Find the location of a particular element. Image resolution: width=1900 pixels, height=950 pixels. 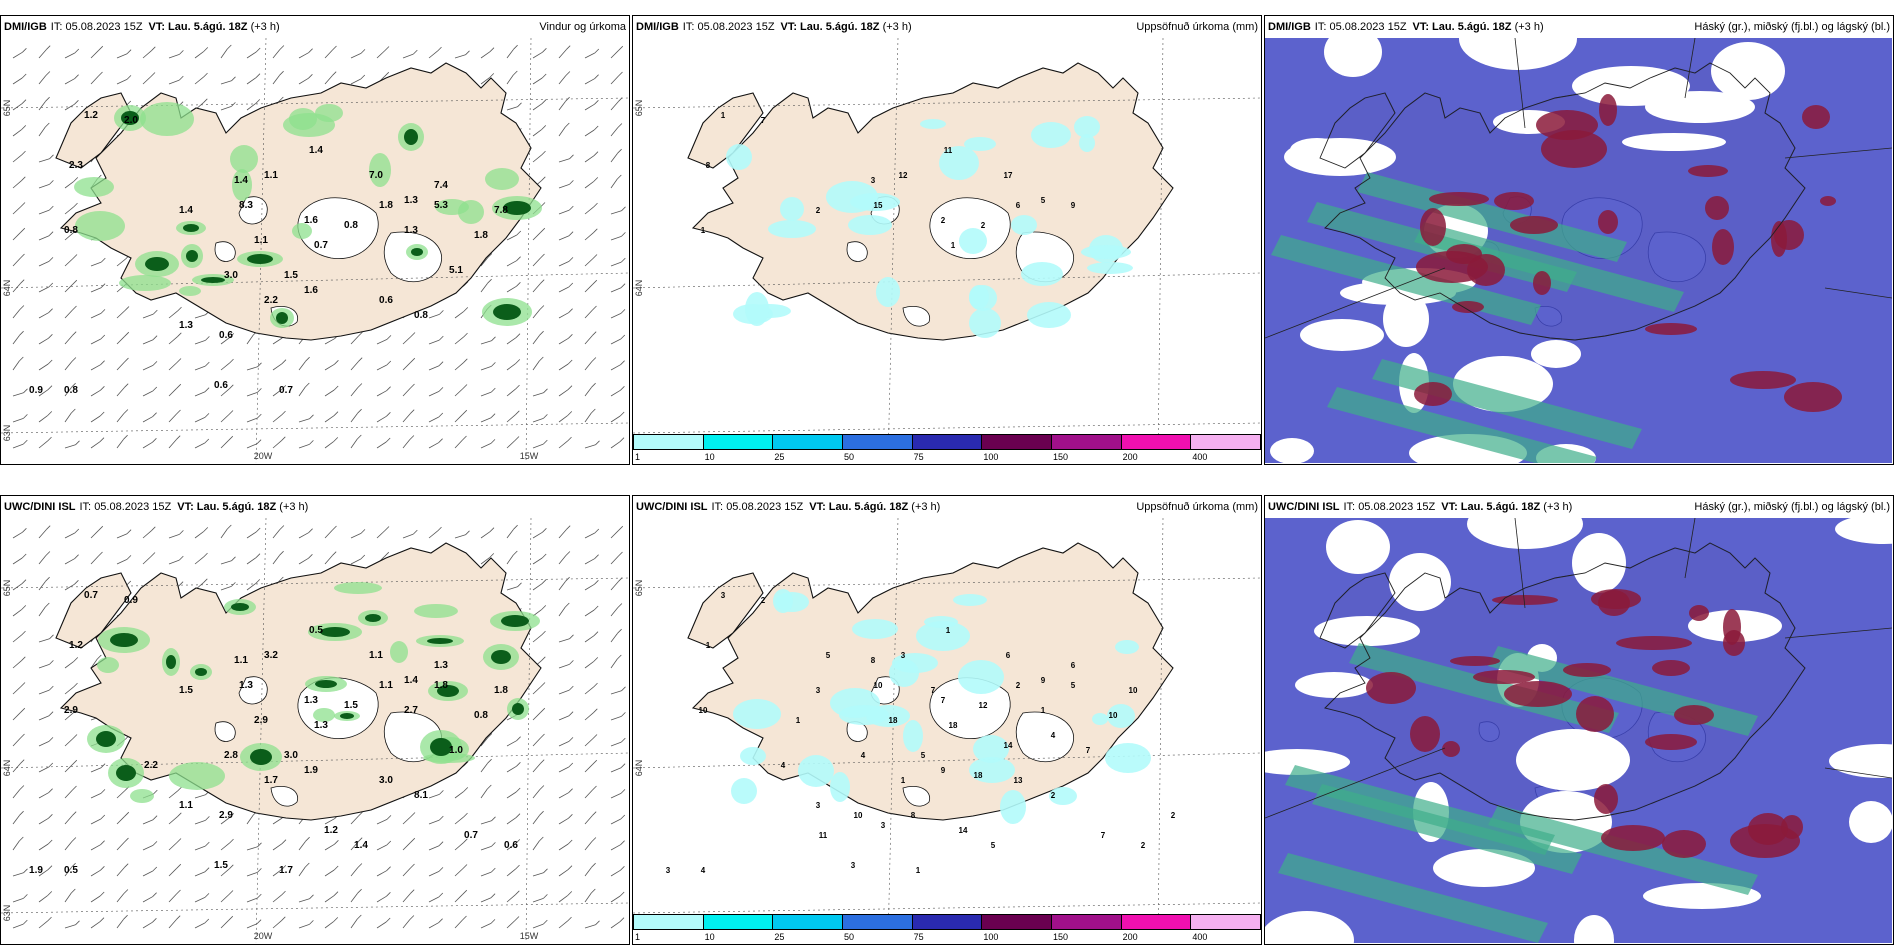

latitude-line is located at coordinates (314, 428).